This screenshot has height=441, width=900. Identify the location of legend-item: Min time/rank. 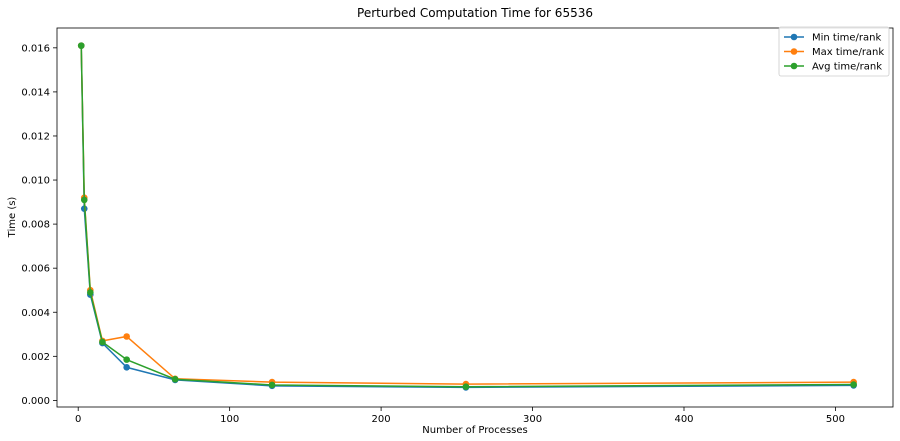
(832, 38).